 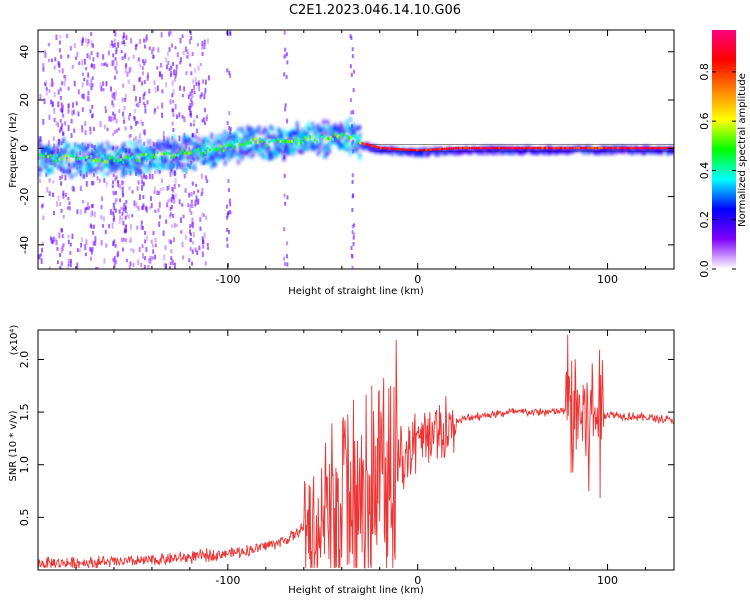 What do you see at coordinates (227, 580) in the screenshot?
I see `x-tick-label: -100` at bounding box center [227, 580].